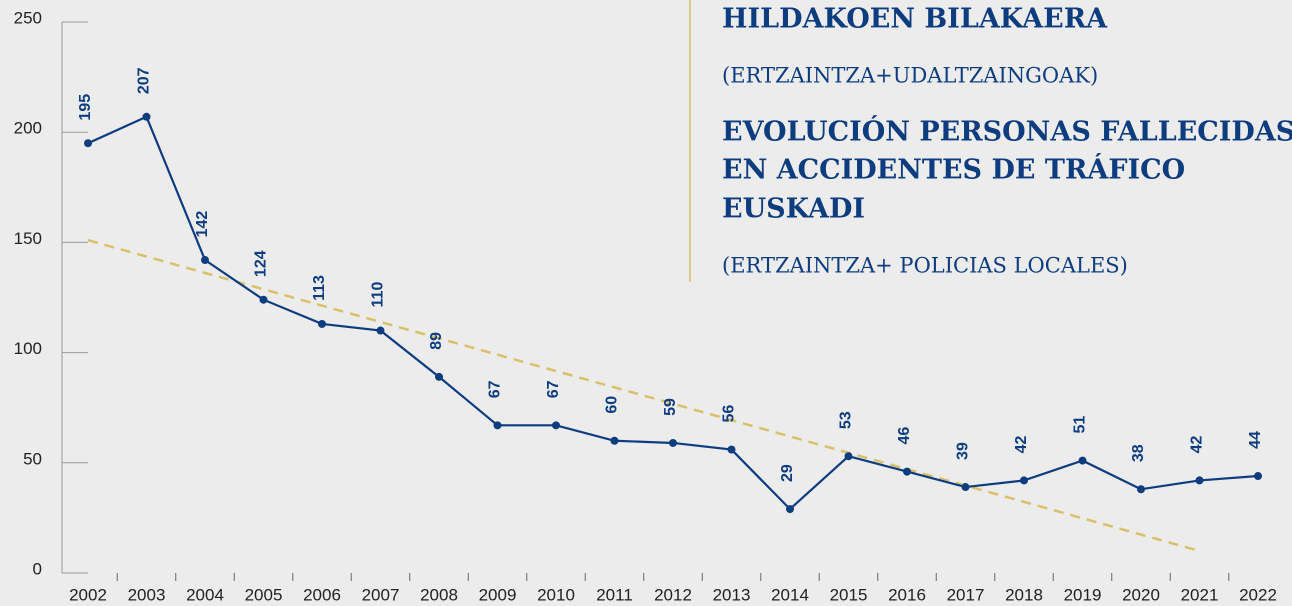 The image size is (1292, 606). Describe the element at coordinates (28, 348) in the screenshot. I see `y-tick-label: 100` at that location.